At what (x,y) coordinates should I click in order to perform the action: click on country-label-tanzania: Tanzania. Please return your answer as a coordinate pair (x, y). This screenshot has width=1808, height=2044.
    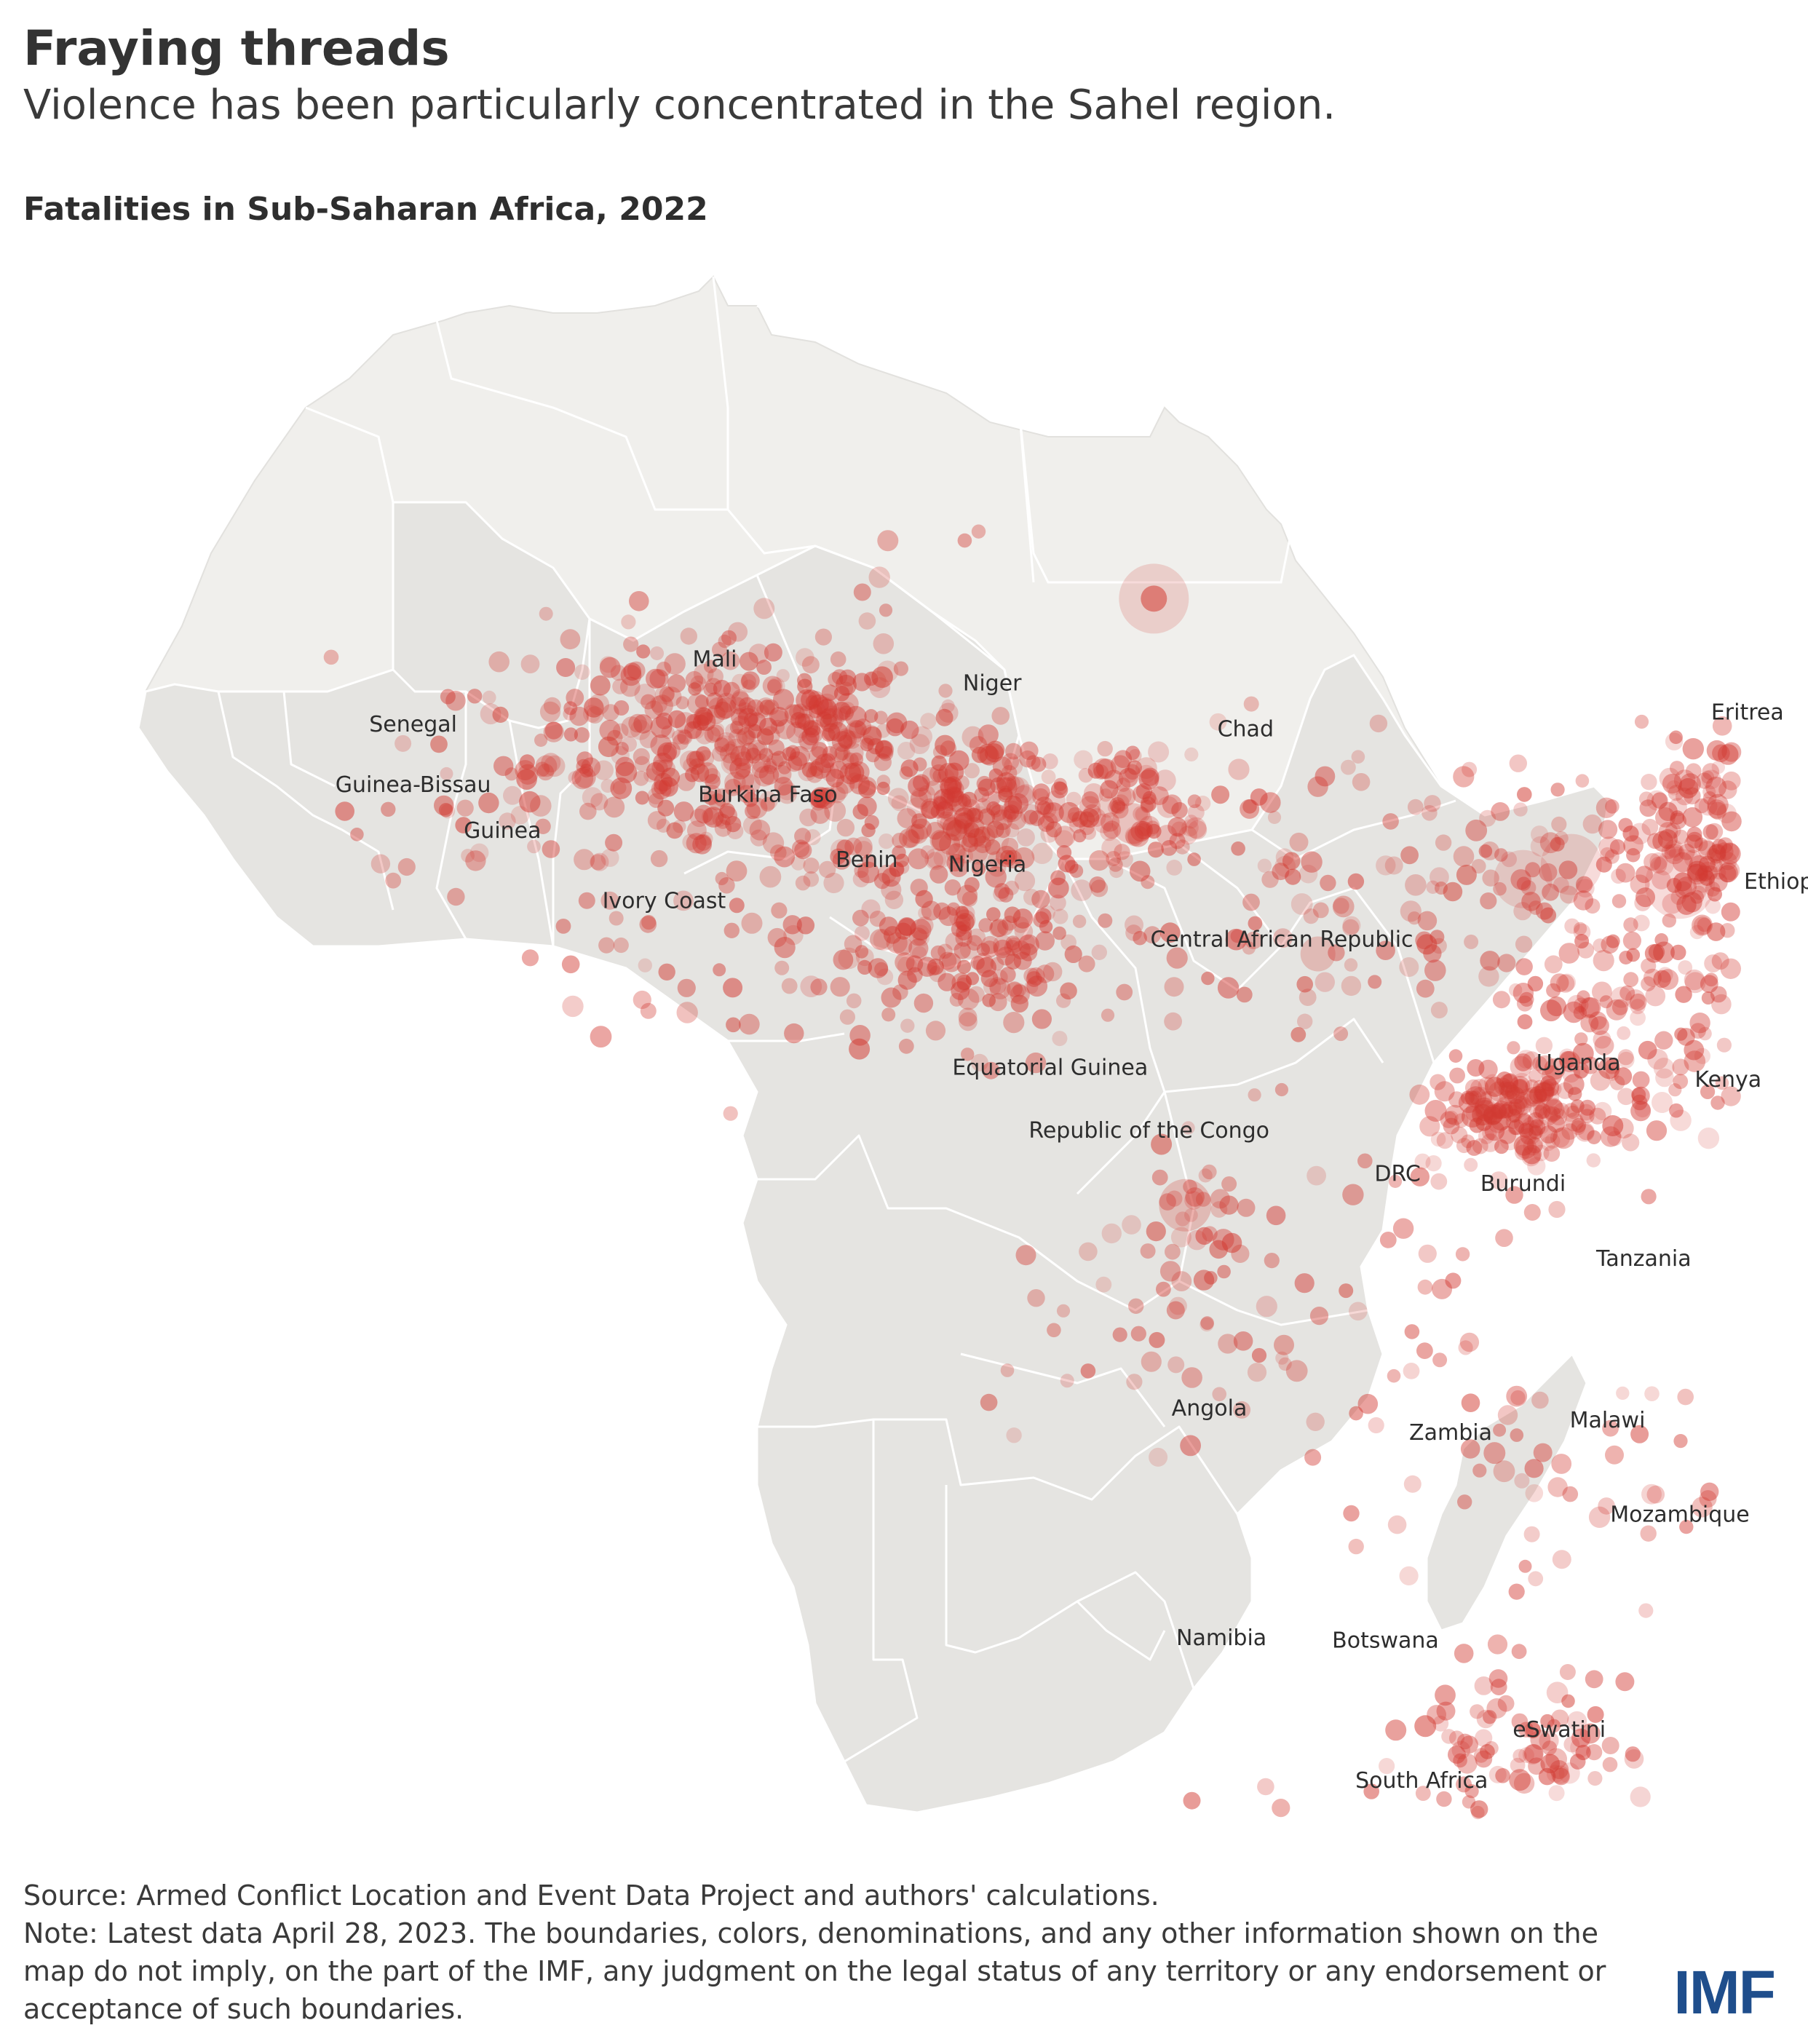
    Looking at the image, I should click on (1644, 1259).